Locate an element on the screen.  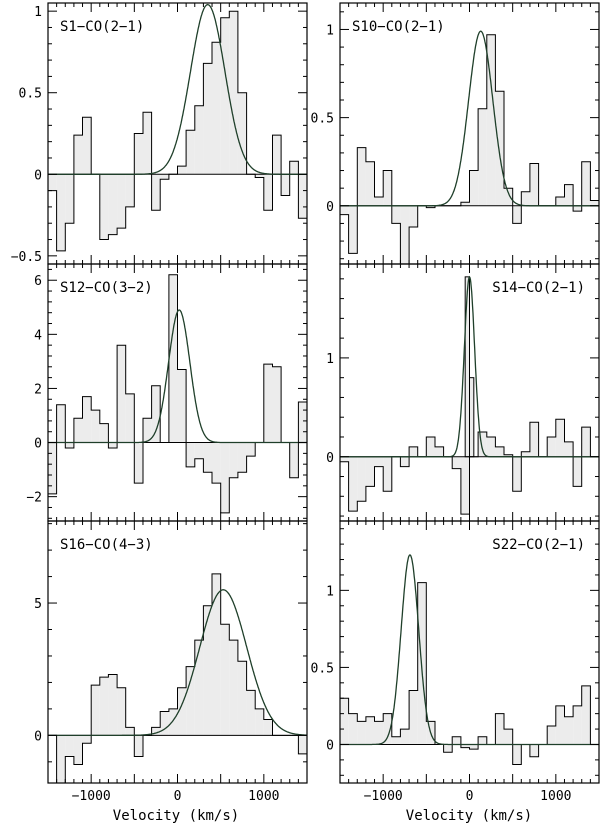
y-tick-label: 5 is located at coordinates (38, 604).